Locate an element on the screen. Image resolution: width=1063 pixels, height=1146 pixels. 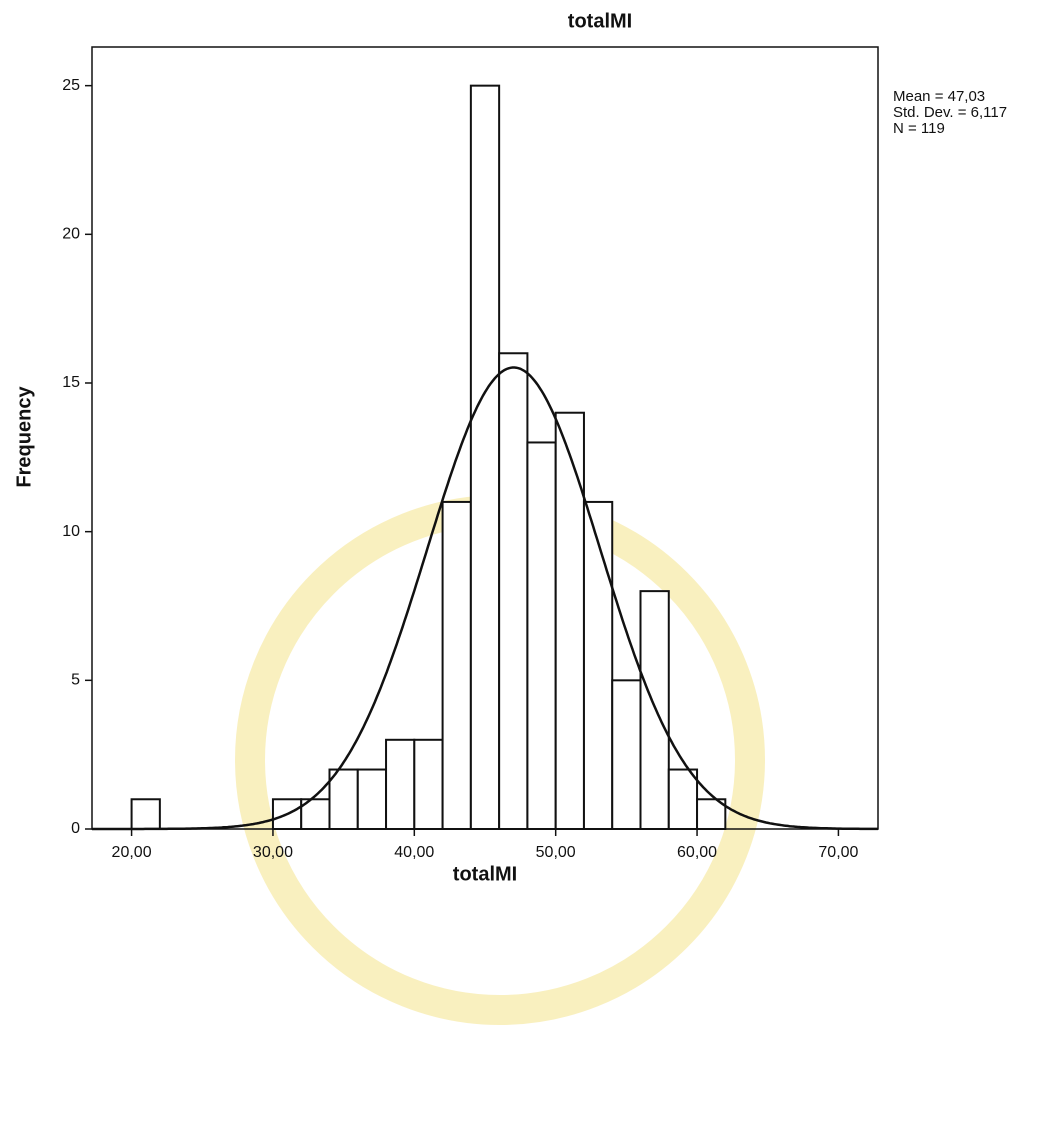
x-tick-label: 60,00 is located at coordinates (697, 852).